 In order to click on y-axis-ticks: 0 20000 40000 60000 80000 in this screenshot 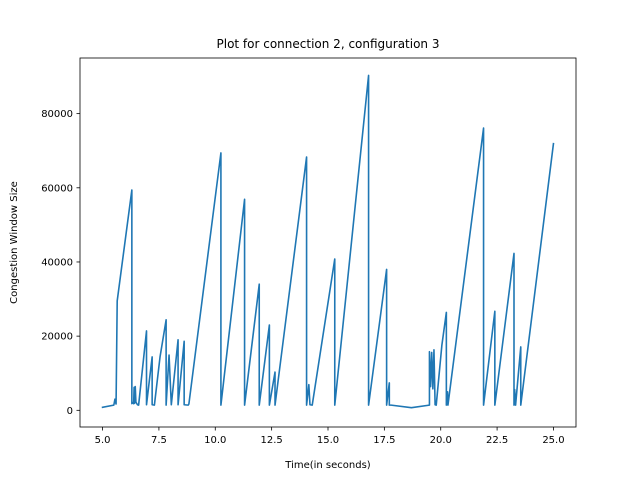, I will do `click(60, 263)`.